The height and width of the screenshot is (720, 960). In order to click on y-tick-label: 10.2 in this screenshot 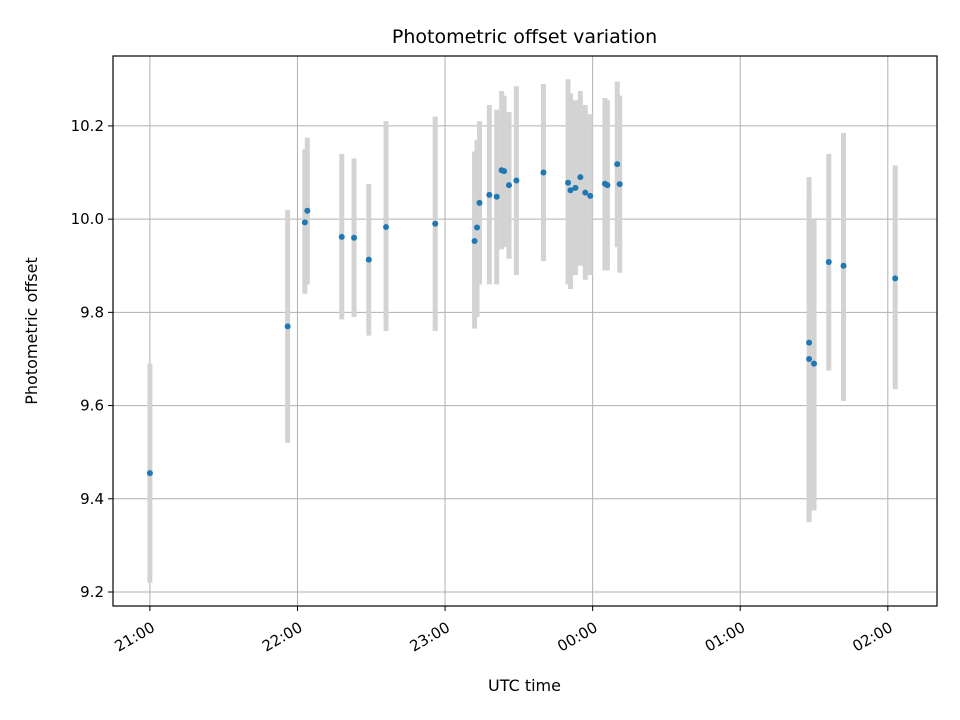, I will do `click(87, 126)`.